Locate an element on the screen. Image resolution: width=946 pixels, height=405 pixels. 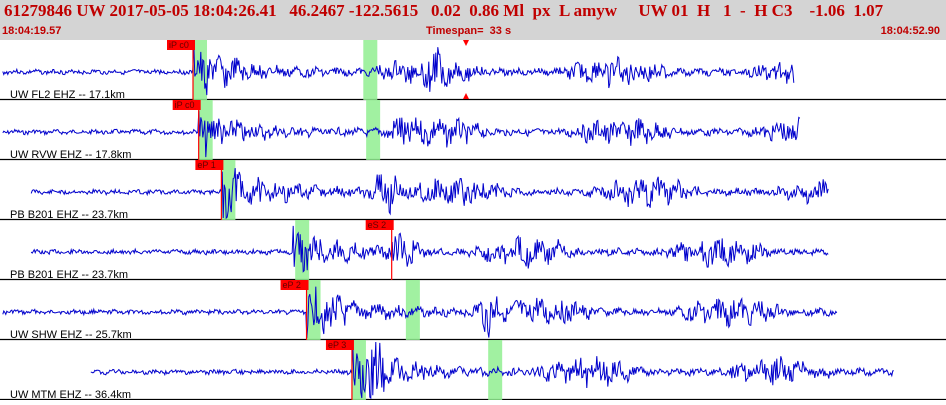
channel-label: UW RVW EHZ -- 17.8km is located at coordinates (70, 155).